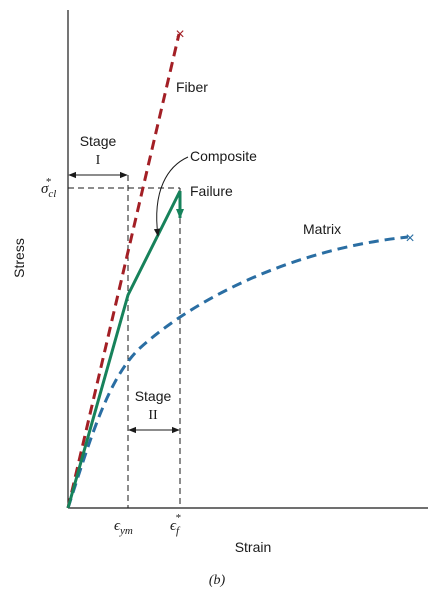 The height and width of the screenshot is (591, 431). I want to click on composite-label: Composite, so click(223, 156).